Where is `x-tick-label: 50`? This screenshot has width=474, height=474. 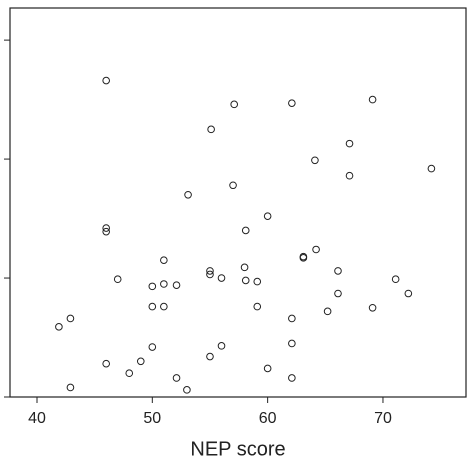 x-tick-label: 50 is located at coordinates (152, 418).